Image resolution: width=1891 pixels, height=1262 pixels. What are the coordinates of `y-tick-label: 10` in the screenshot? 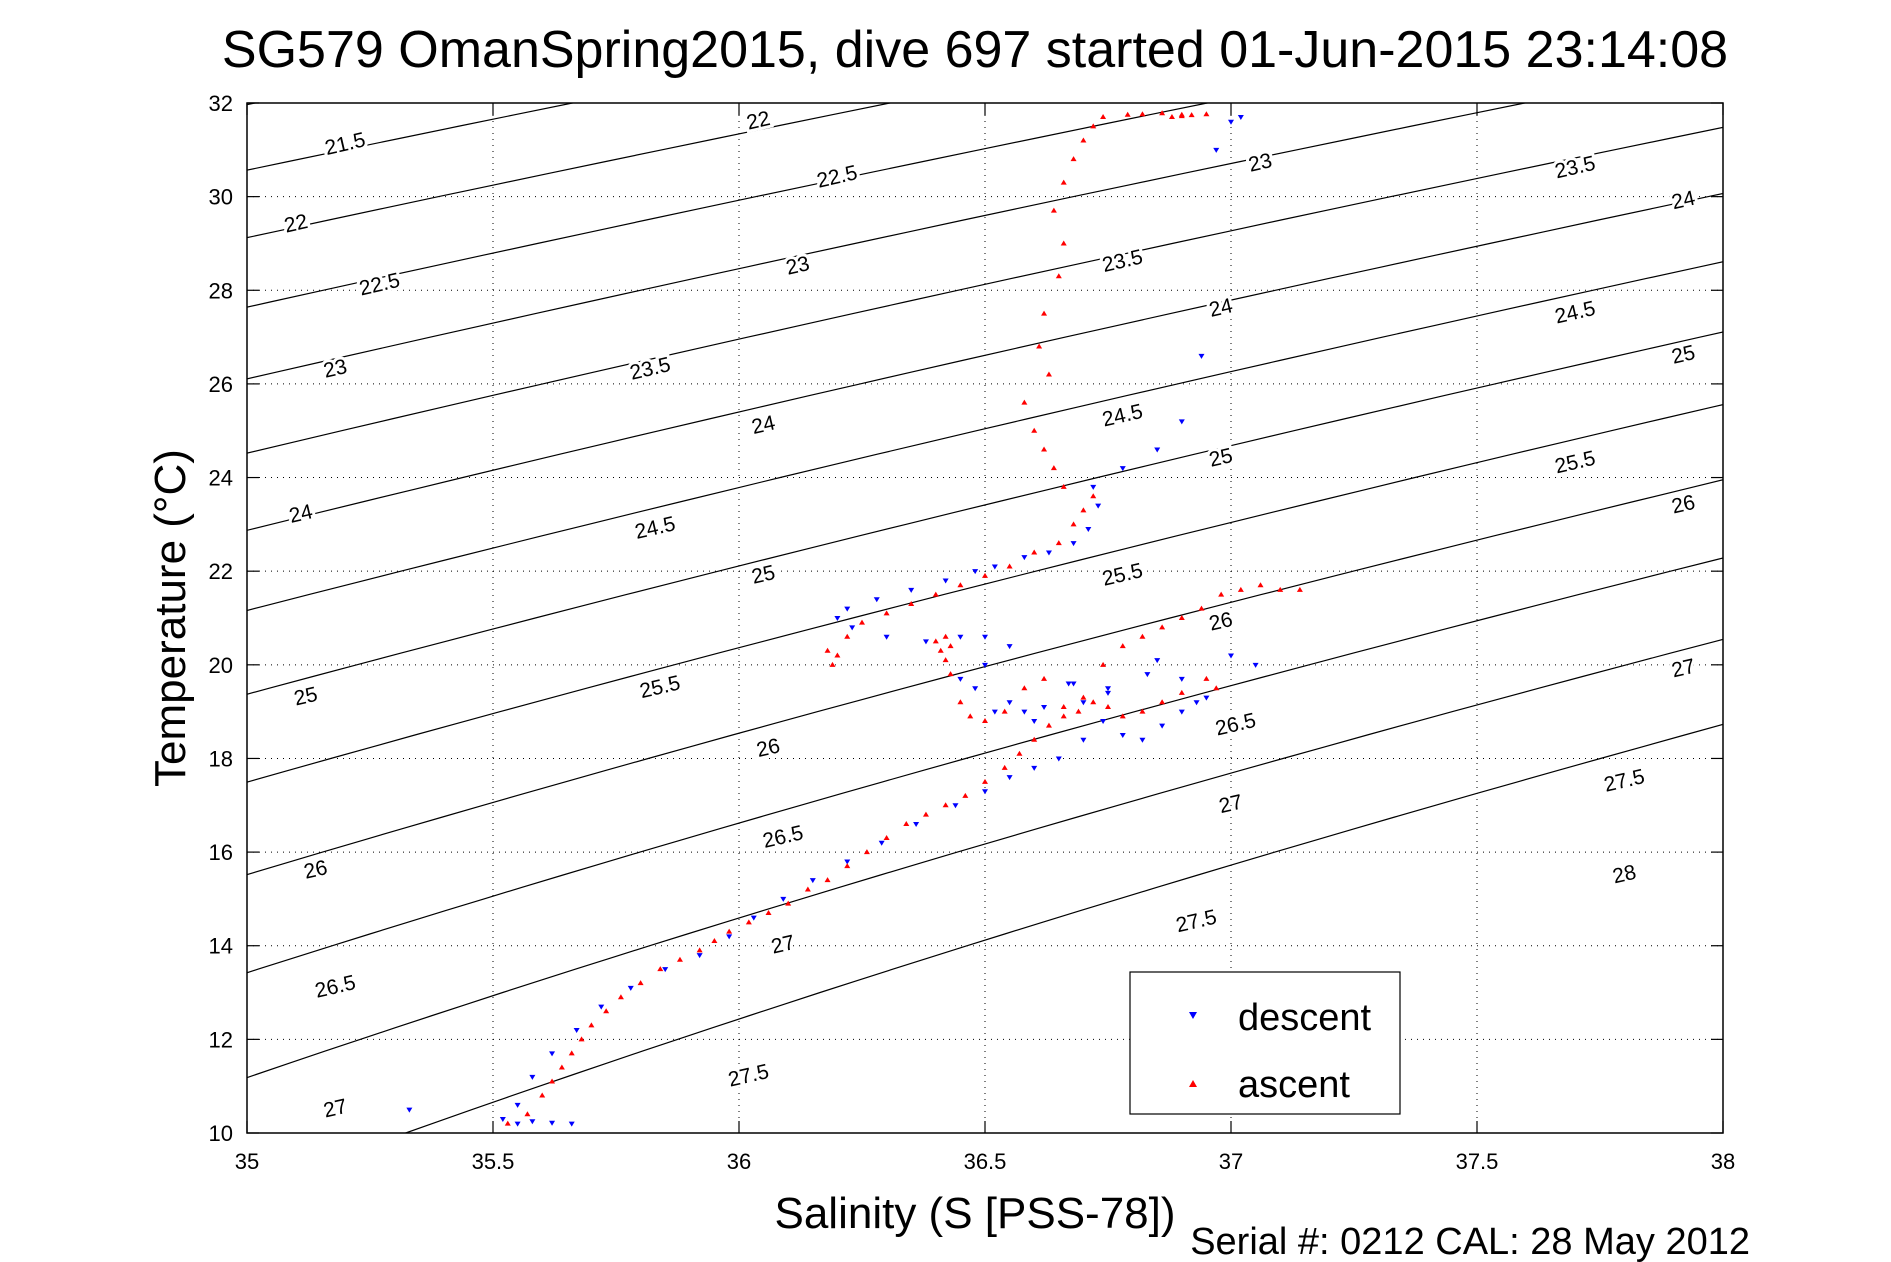 It's located at (221, 1133).